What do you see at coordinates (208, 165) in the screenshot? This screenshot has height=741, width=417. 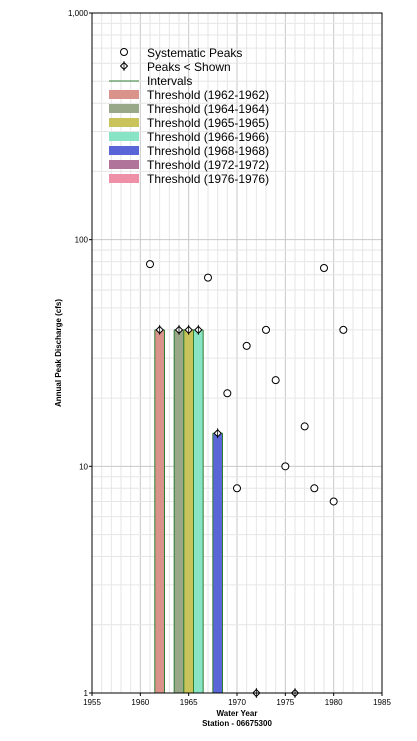 I see `legend-label: Threshold (1972-1972)` at bounding box center [208, 165].